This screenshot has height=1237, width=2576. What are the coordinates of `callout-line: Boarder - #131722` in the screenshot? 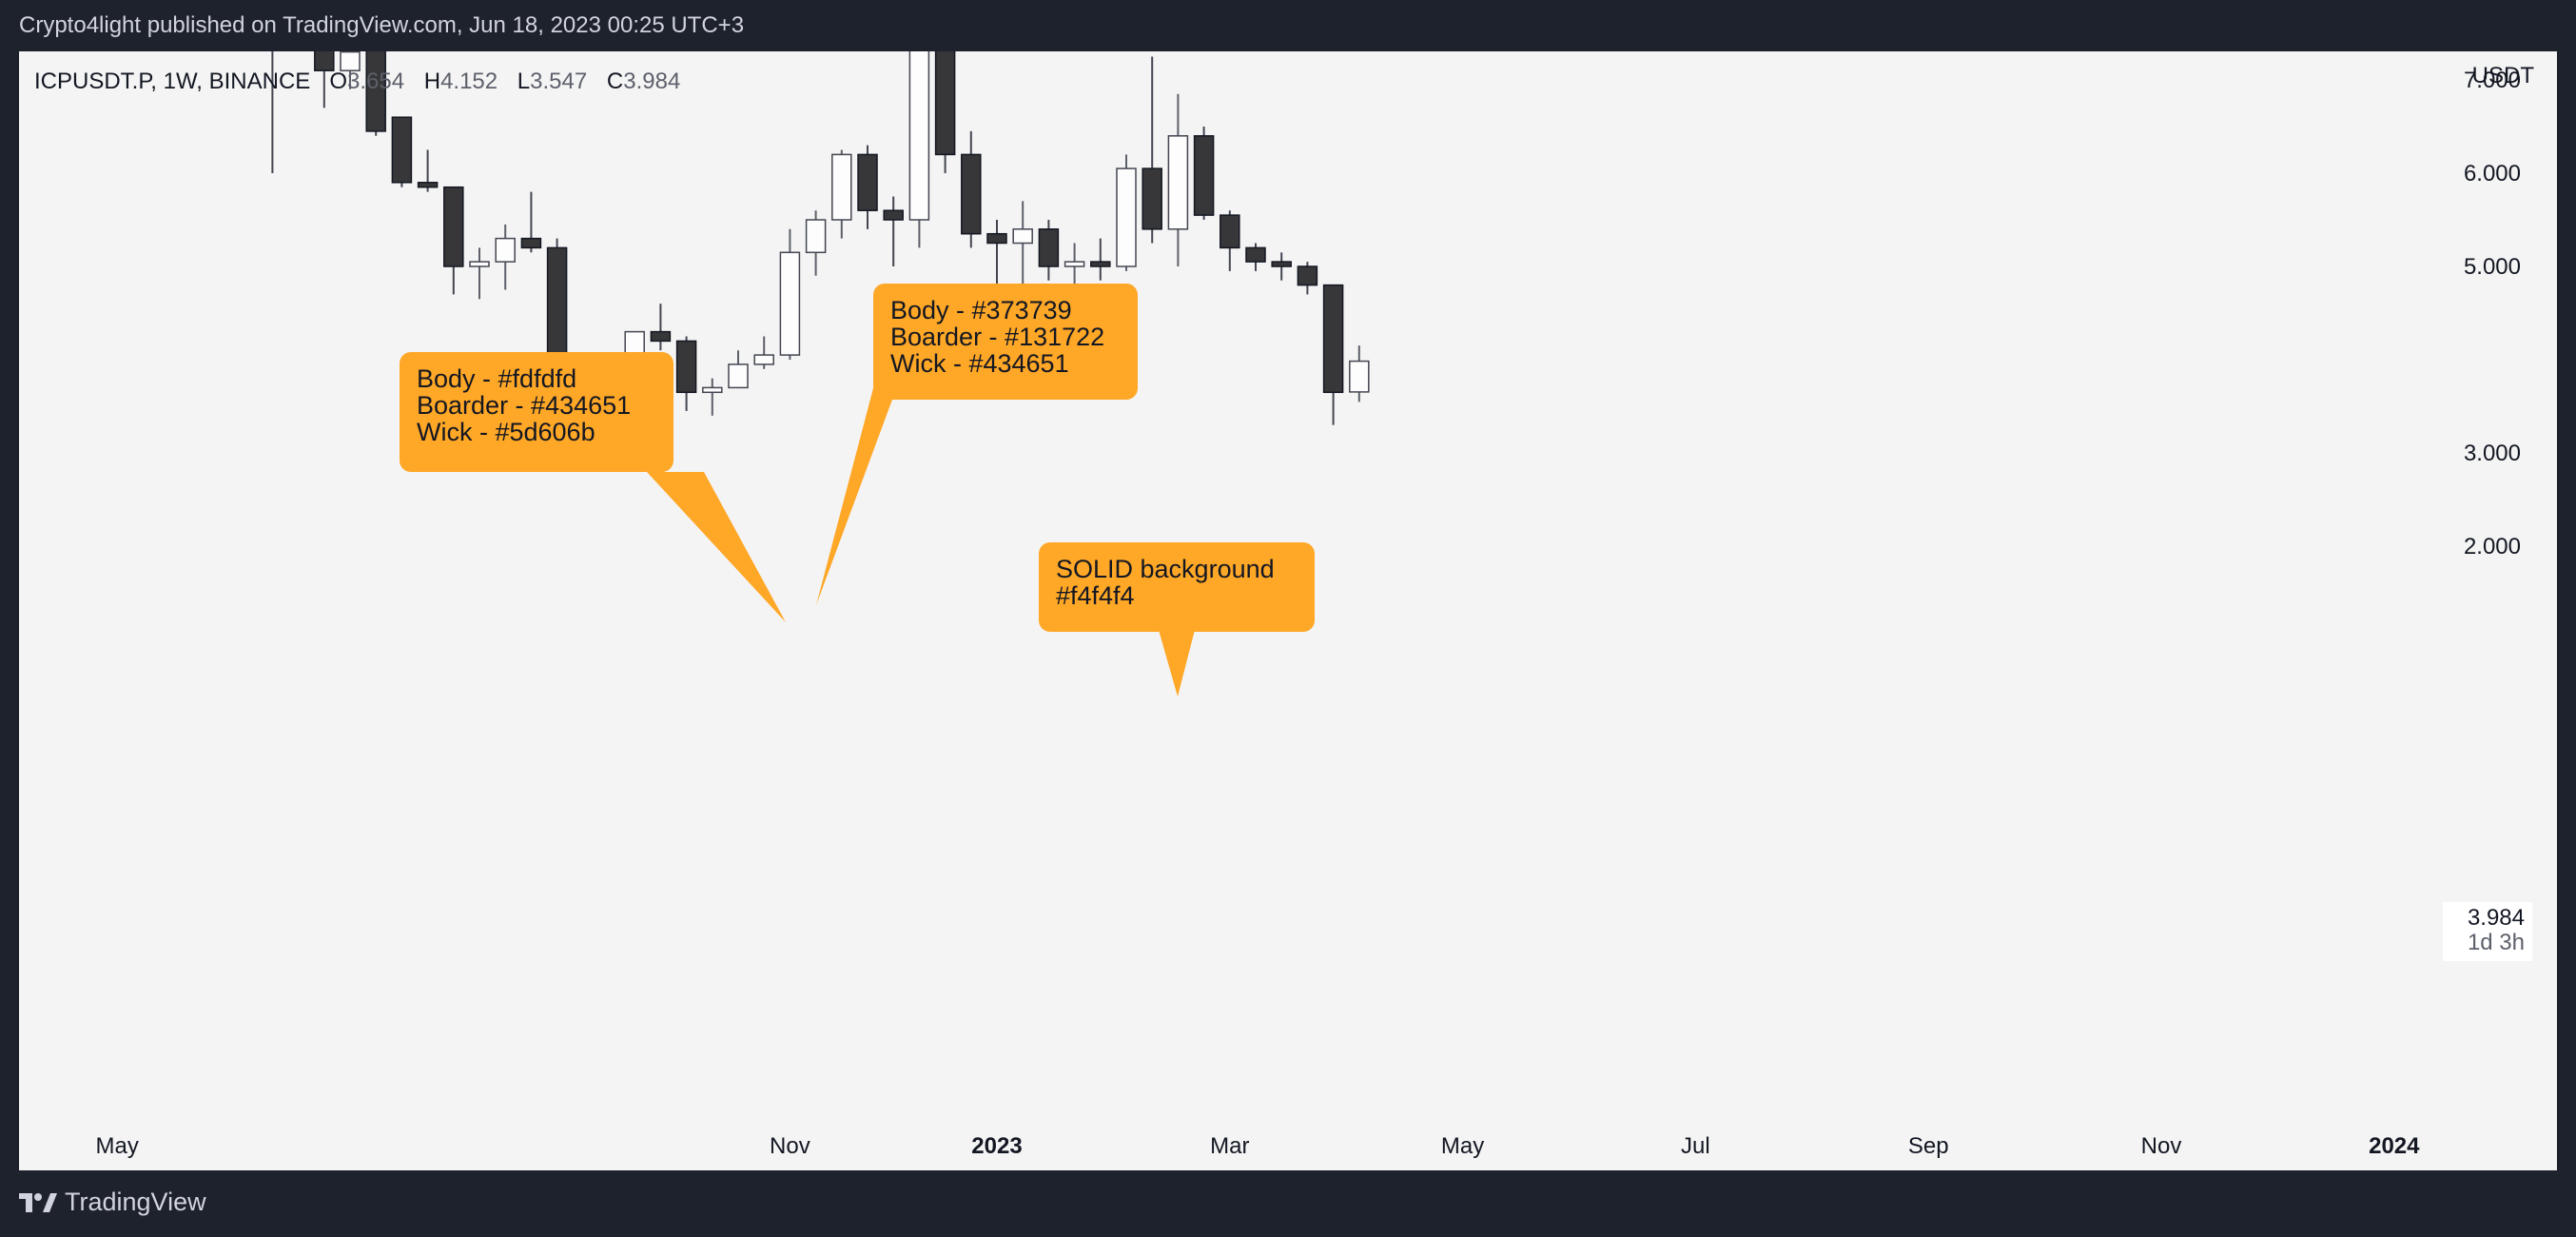 It's located at (998, 337).